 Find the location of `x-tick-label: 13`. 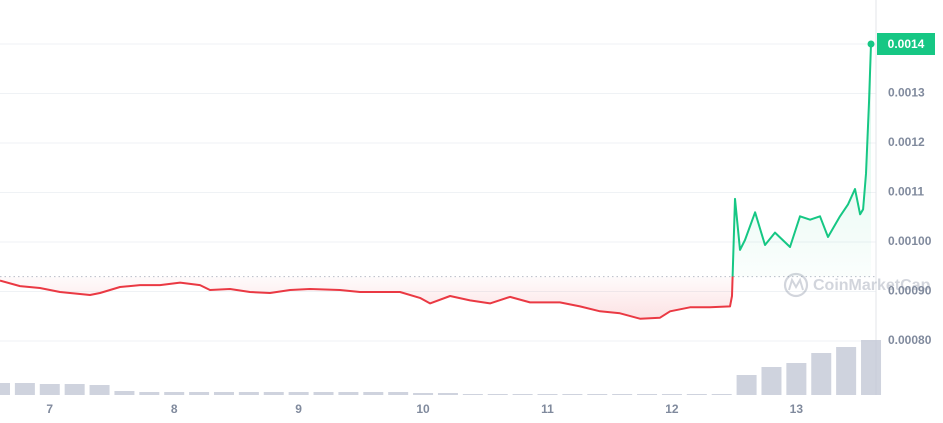

x-tick-label: 13 is located at coordinates (797, 409).